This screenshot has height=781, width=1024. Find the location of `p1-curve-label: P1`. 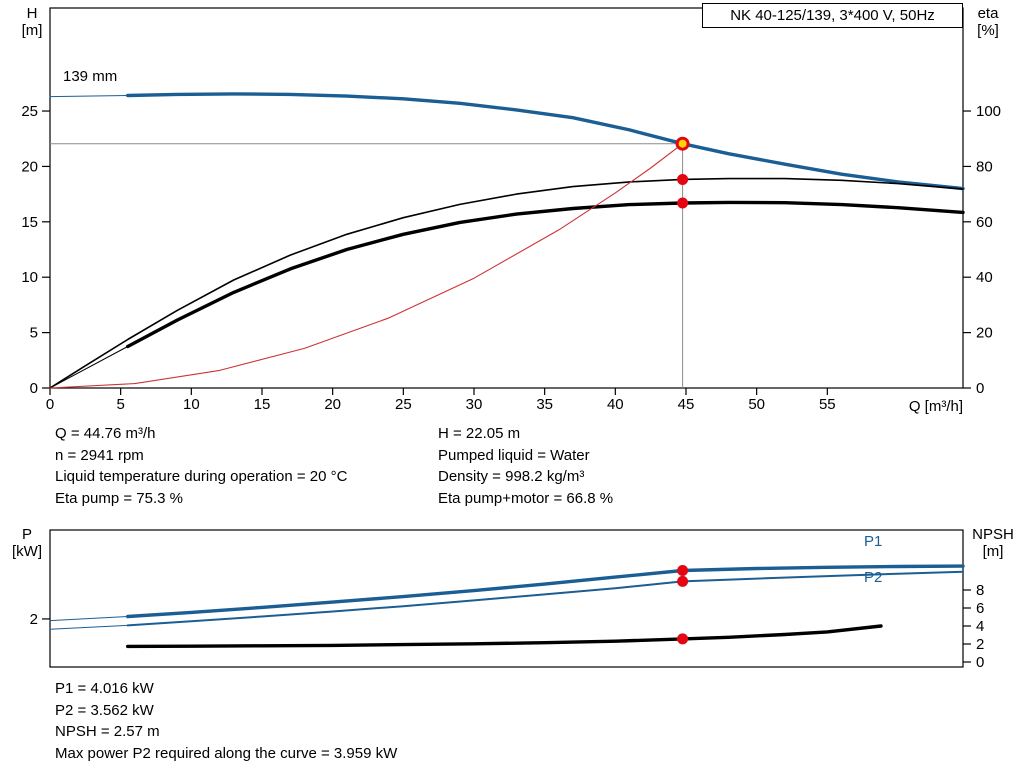

p1-curve-label: P1 is located at coordinates (873, 541).